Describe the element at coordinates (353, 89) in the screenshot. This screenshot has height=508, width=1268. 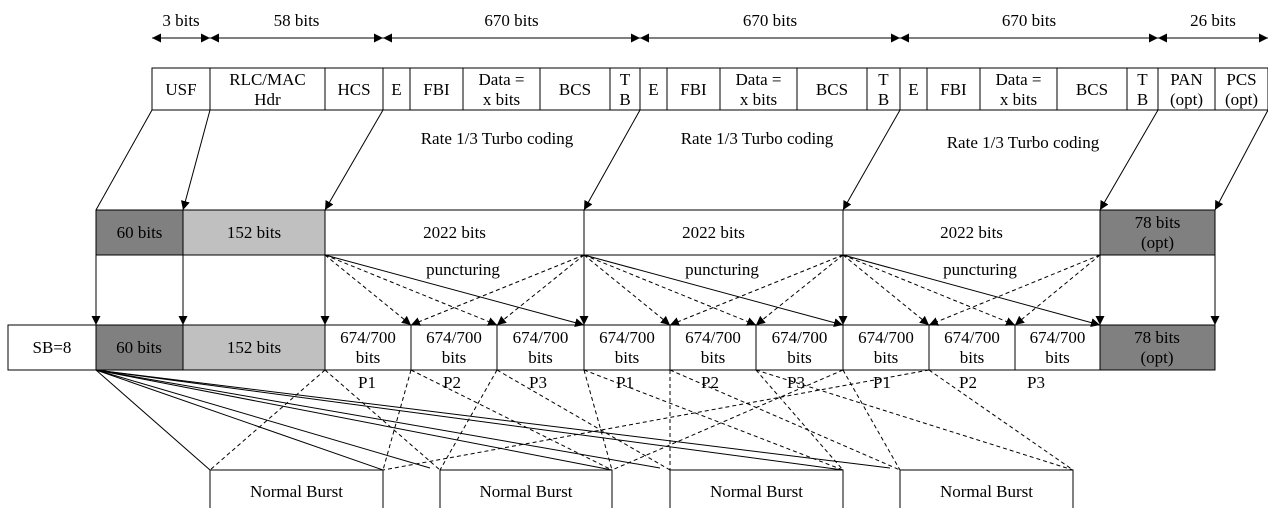
I see `header-field-label: HCS` at that location.